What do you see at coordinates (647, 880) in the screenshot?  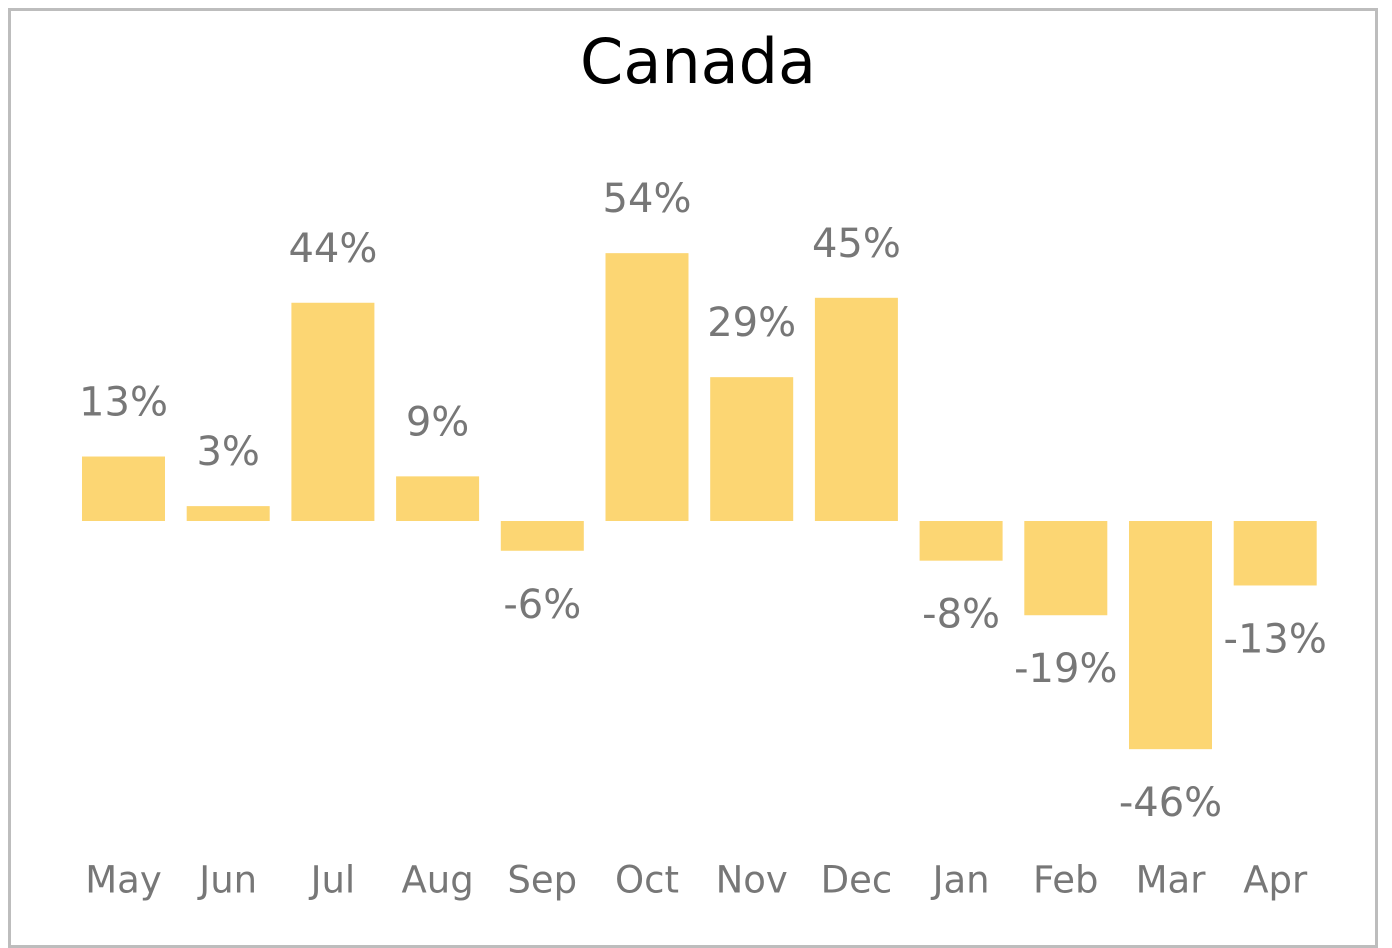 I see `x-tick-label: Oct` at bounding box center [647, 880].